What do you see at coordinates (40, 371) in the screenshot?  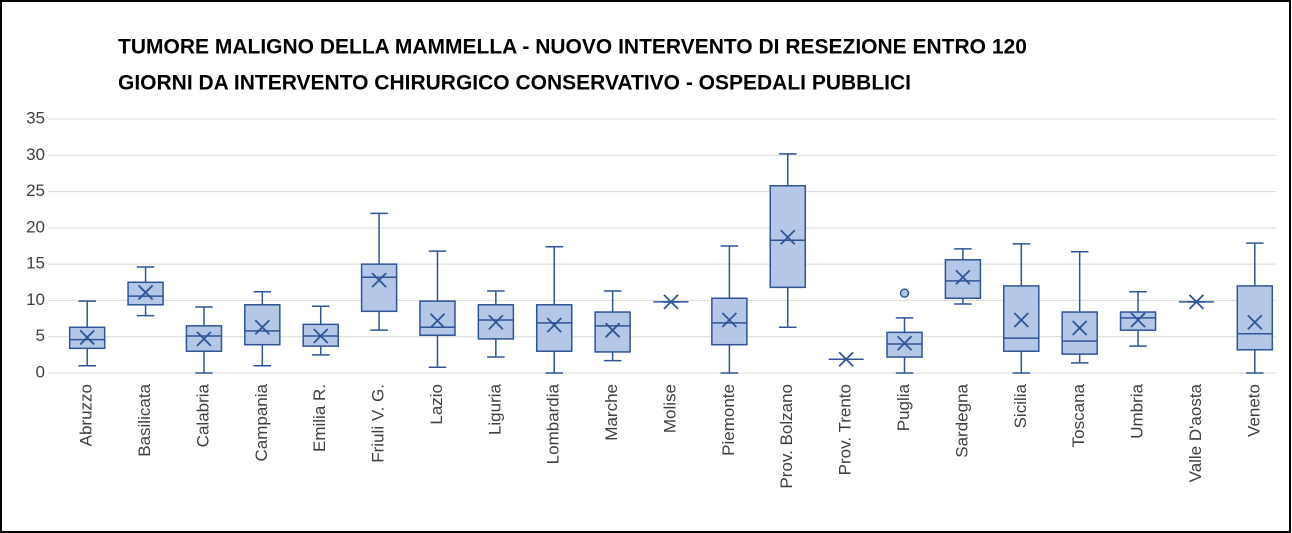 I see `y-tick-label: 0` at bounding box center [40, 371].